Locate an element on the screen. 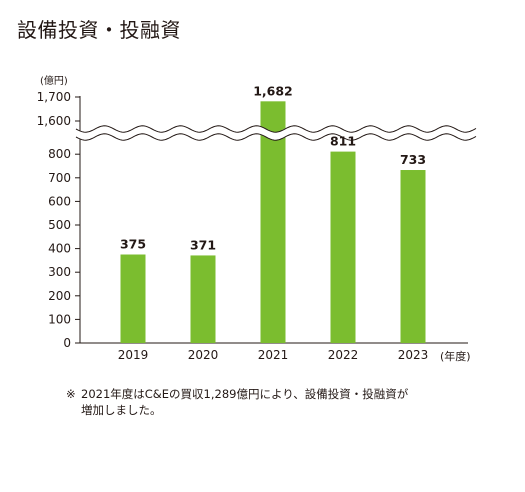 This screenshot has width=525, height=492. x-axis-unit-label: (年度) is located at coordinates (455, 356).